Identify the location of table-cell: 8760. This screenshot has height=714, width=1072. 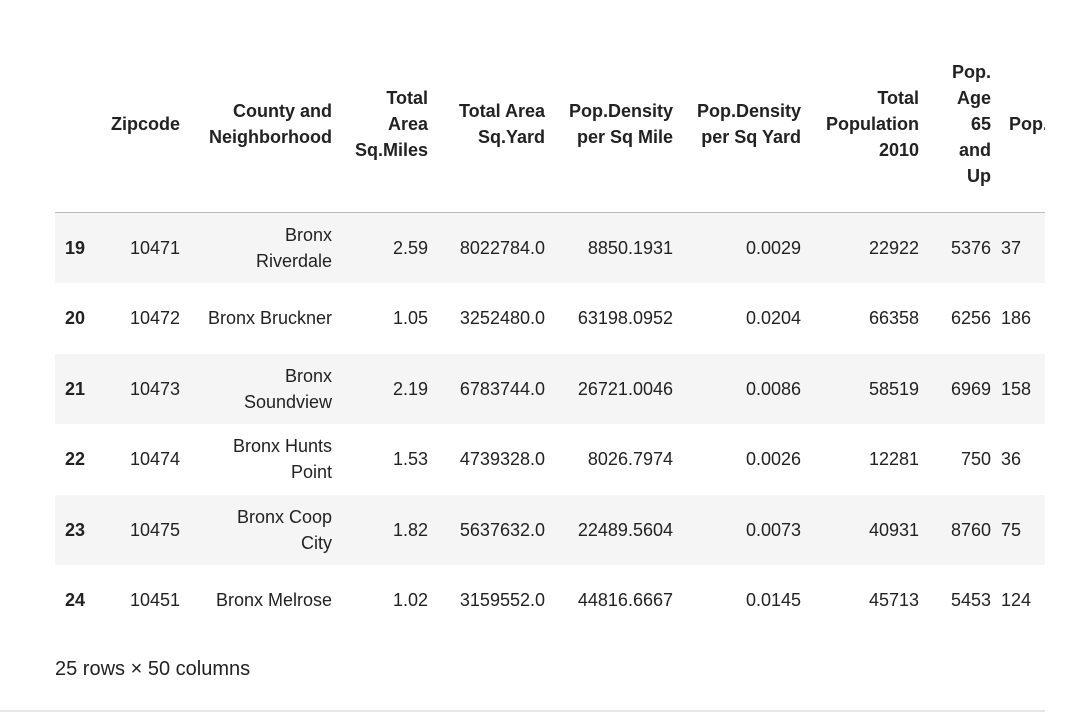
(970, 529).